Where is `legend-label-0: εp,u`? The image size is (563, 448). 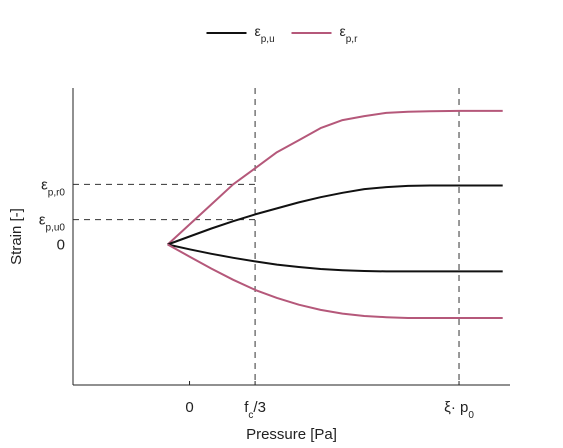
legend-label-0: εp,u is located at coordinates (265, 34).